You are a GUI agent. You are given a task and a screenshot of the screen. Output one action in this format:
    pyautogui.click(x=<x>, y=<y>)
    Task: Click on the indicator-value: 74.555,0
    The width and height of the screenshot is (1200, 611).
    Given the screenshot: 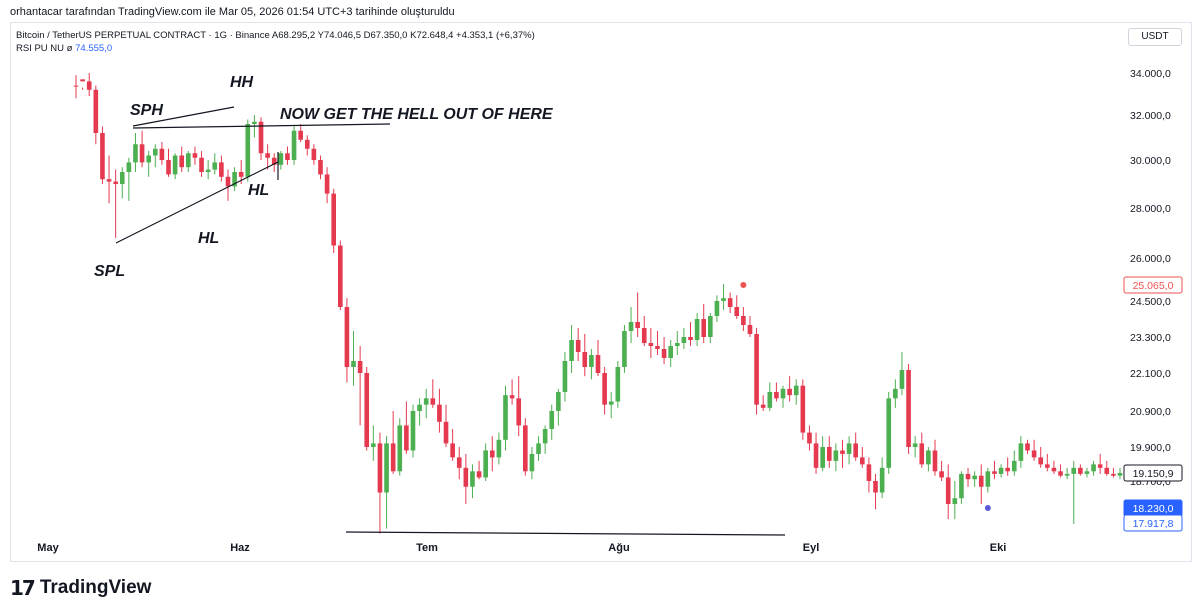 What is the action you would take?
    pyautogui.click(x=94, y=48)
    